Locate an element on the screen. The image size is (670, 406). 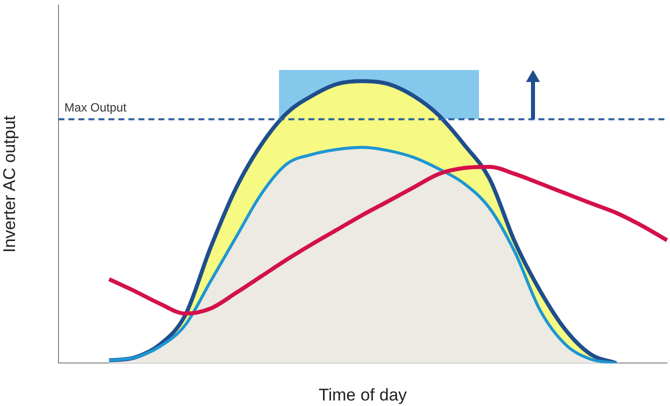
ref-line-label: Max Output is located at coordinates (96, 107).